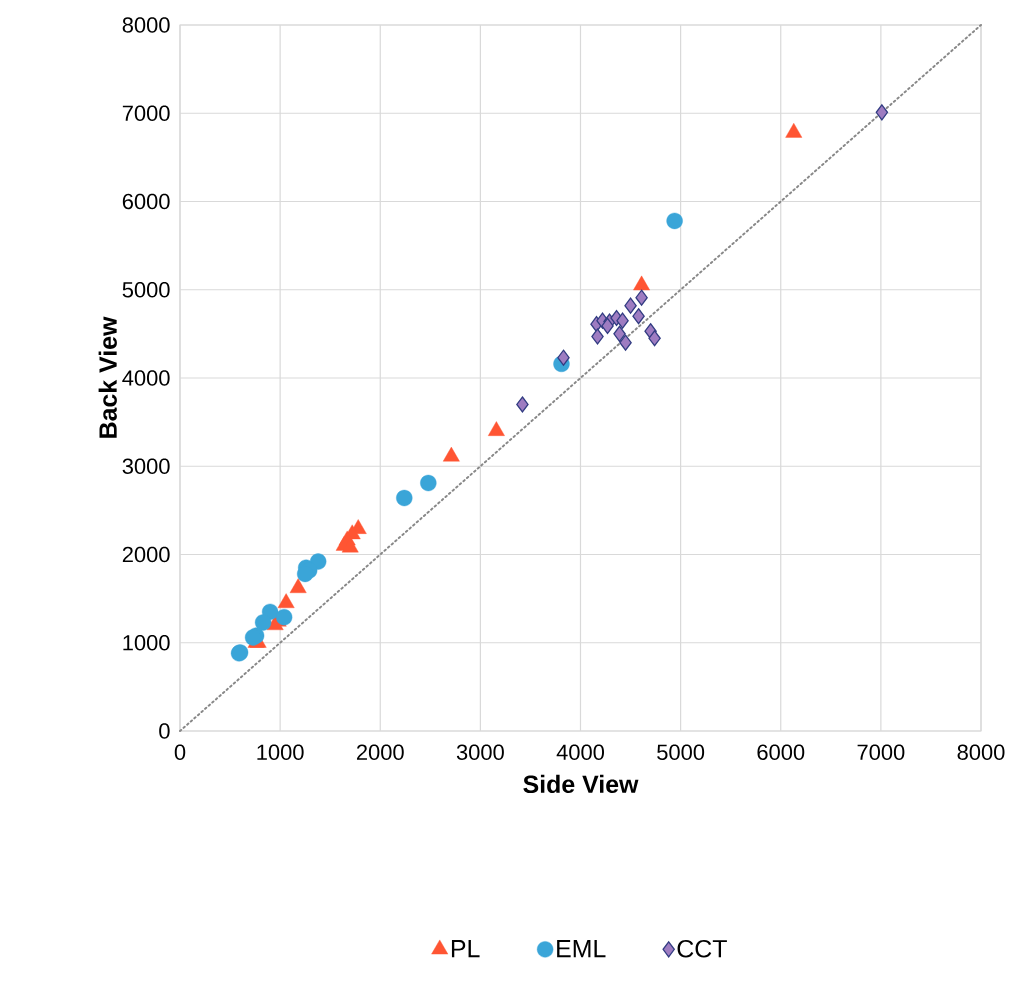 This screenshot has width=1023, height=1004. What do you see at coordinates (480, 752) in the screenshot?
I see `x-tick-label: 3000` at bounding box center [480, 752].